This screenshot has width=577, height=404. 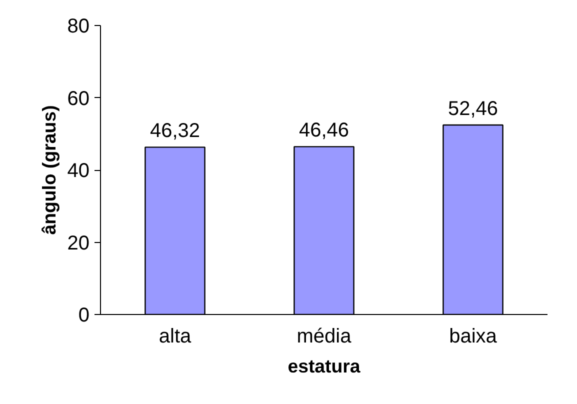 What do you see at coordinates (78, 243) in the screenshot?
I see `y-tick-label: 20` at bounding box center [78, 243].